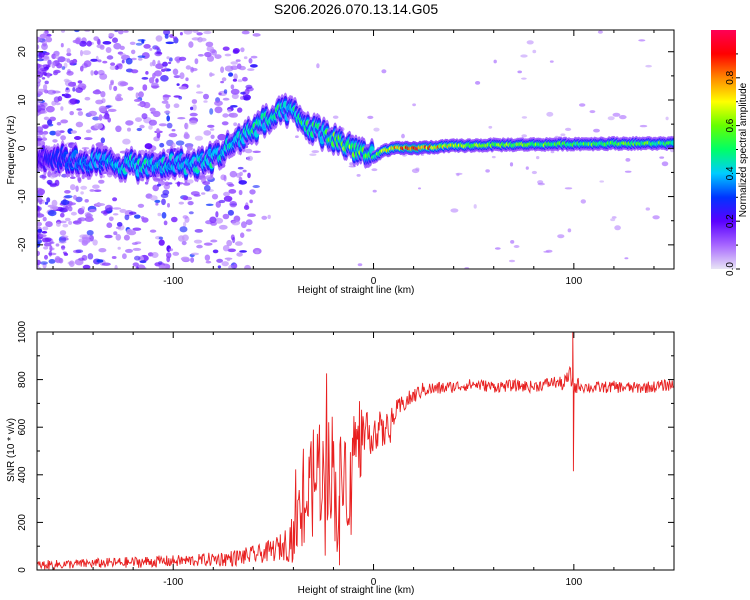 This screenshot has height=600, width=750. What do you see at coordinates (356, 590) in the screenshot?
I see `snr-xlabel: Height of straight line (km)` at bounding box center [356, 590].